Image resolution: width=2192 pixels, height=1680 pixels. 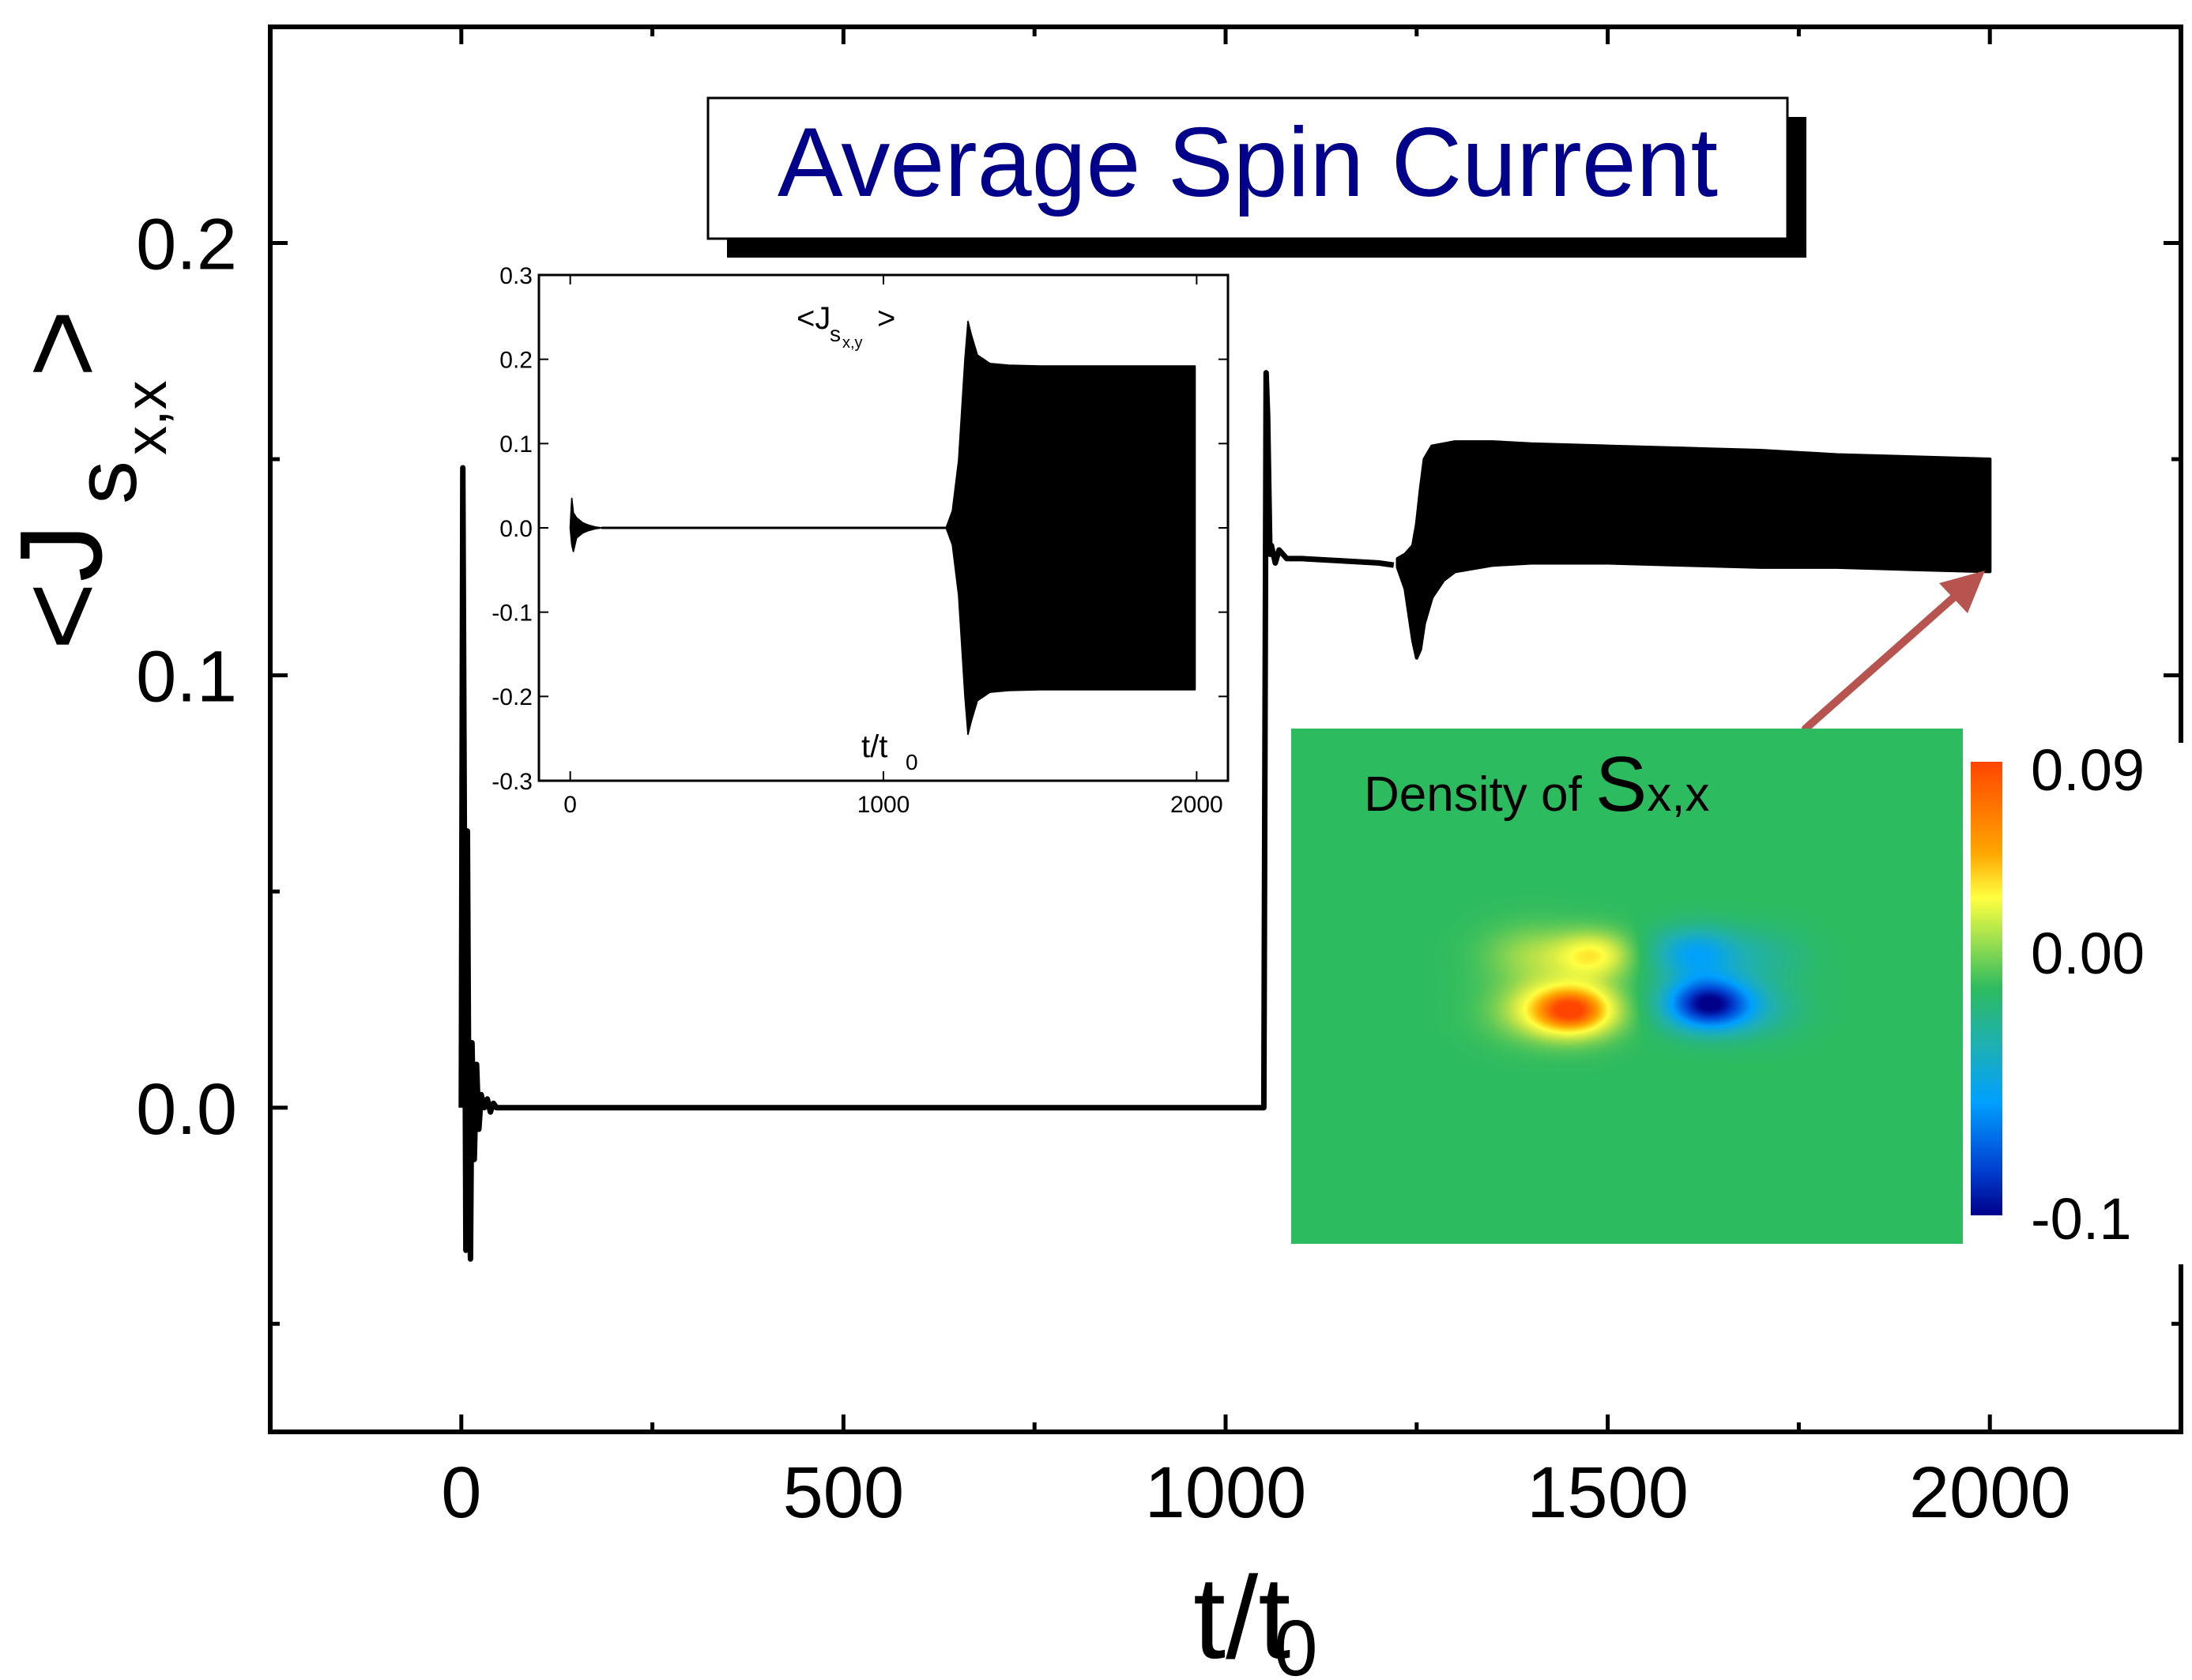 I want to click on x-tick-label: 500, so click(x=844, y=1492).